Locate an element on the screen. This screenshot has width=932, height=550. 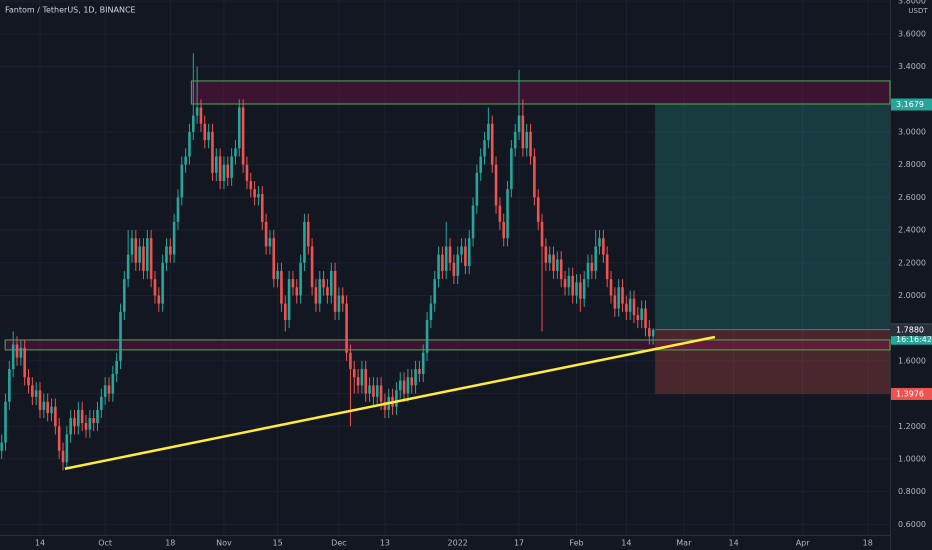
y-tick-label: 1.0000 is located at coordinates (912, 458).